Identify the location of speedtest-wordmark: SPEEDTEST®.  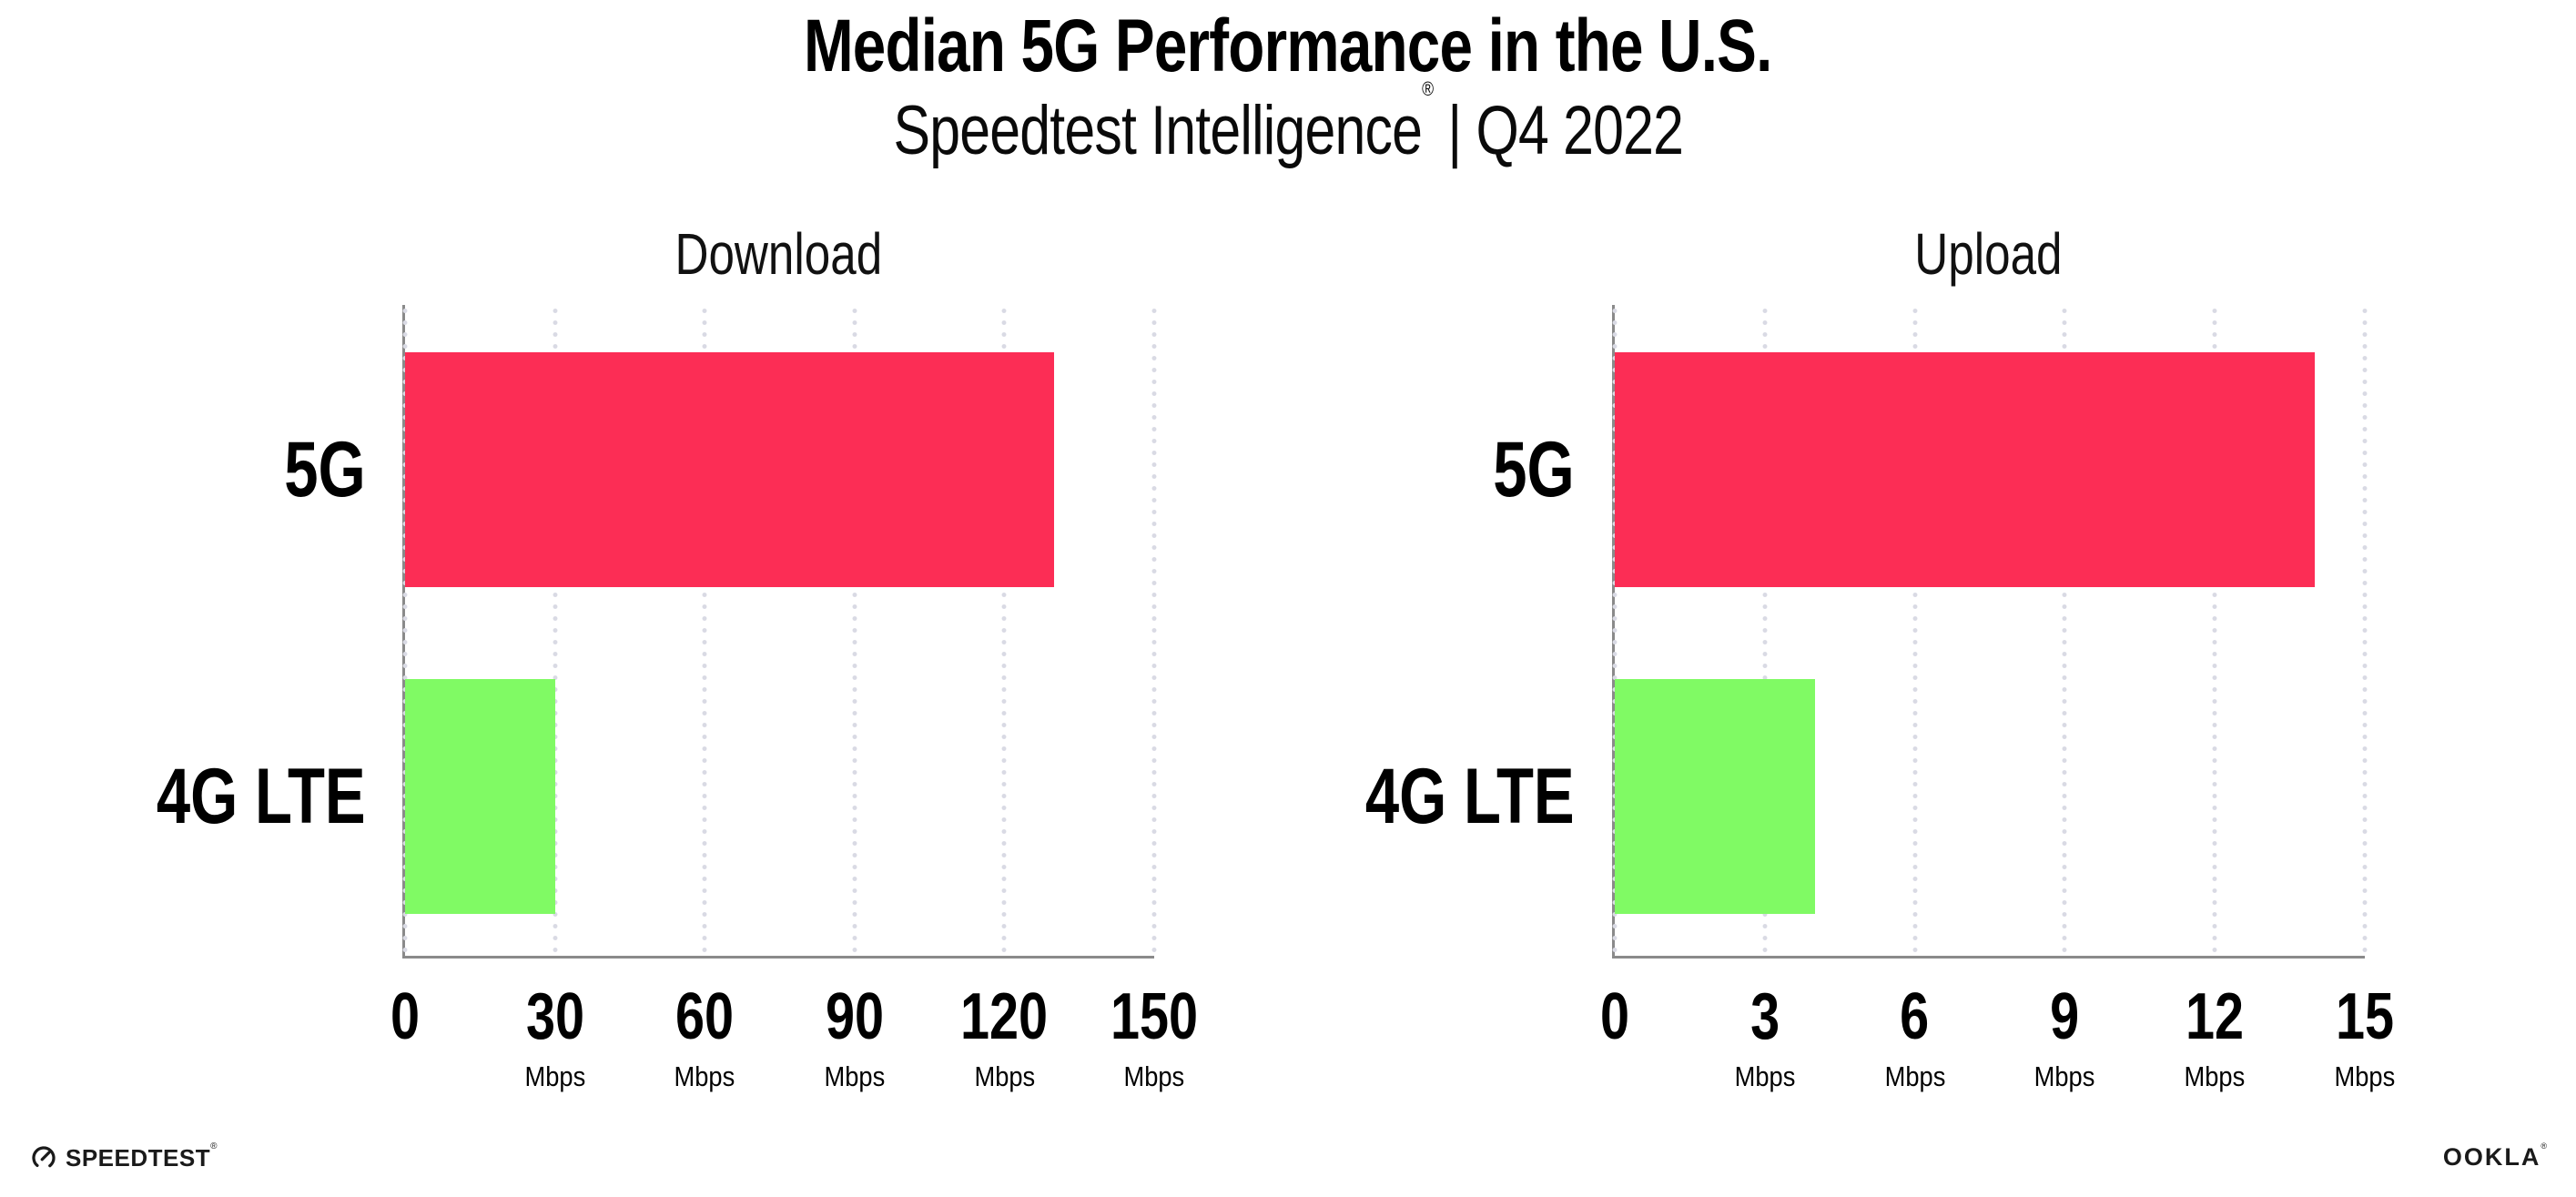
(142, 1156).